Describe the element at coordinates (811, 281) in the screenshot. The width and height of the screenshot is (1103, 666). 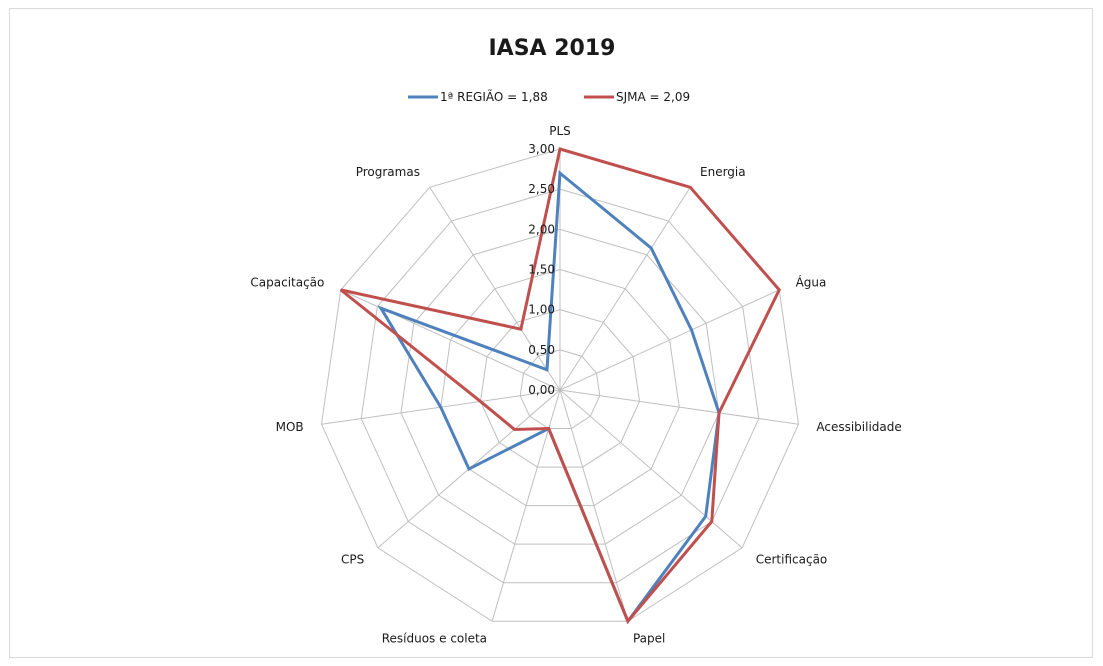
I see `category-label: Água` at that location.